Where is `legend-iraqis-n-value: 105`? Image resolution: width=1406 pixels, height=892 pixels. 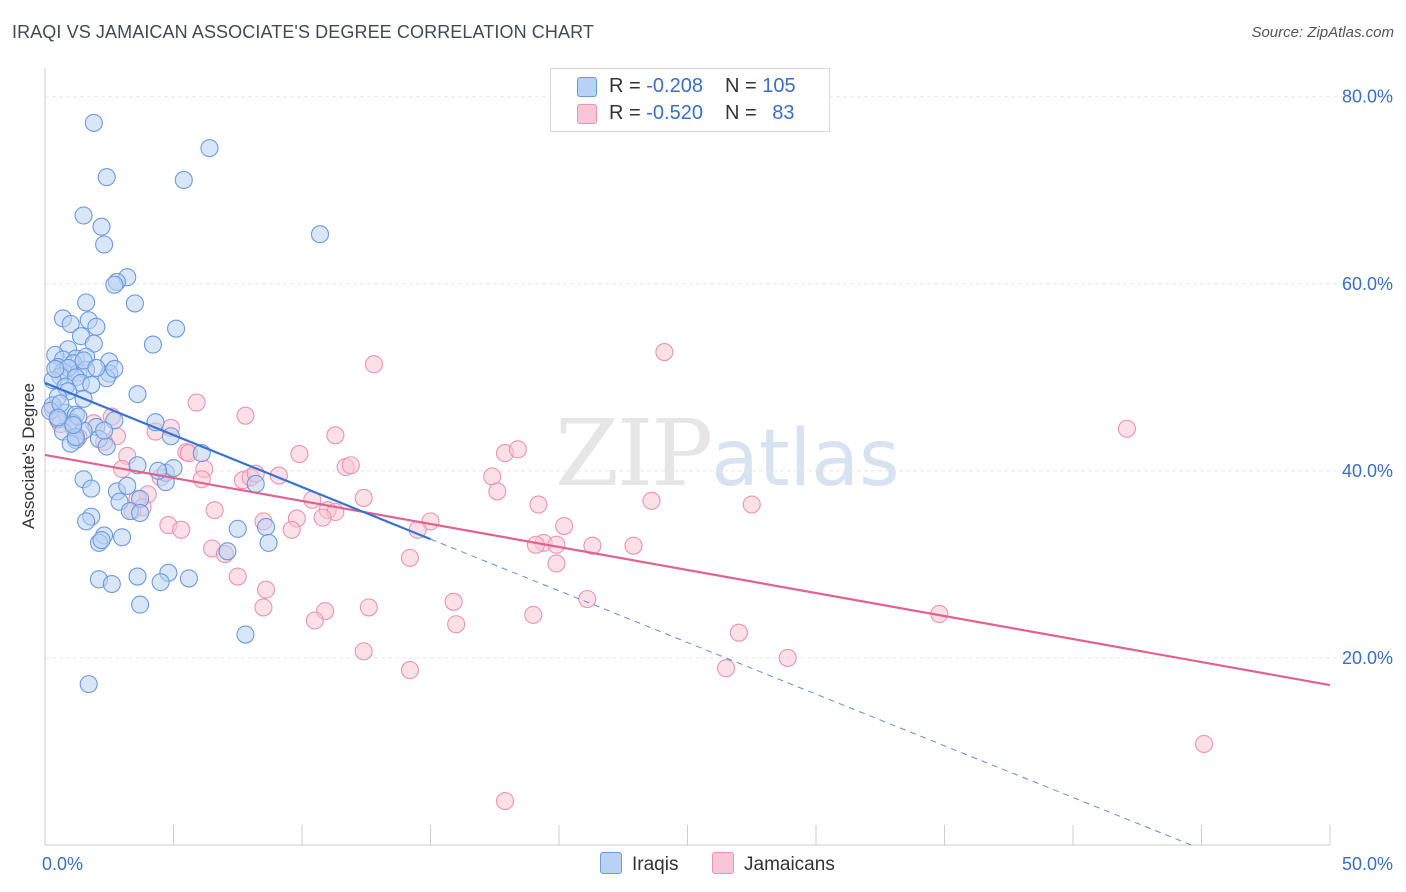
legend-iraqis-n-value: 105 is located at coordinates (779, 86).